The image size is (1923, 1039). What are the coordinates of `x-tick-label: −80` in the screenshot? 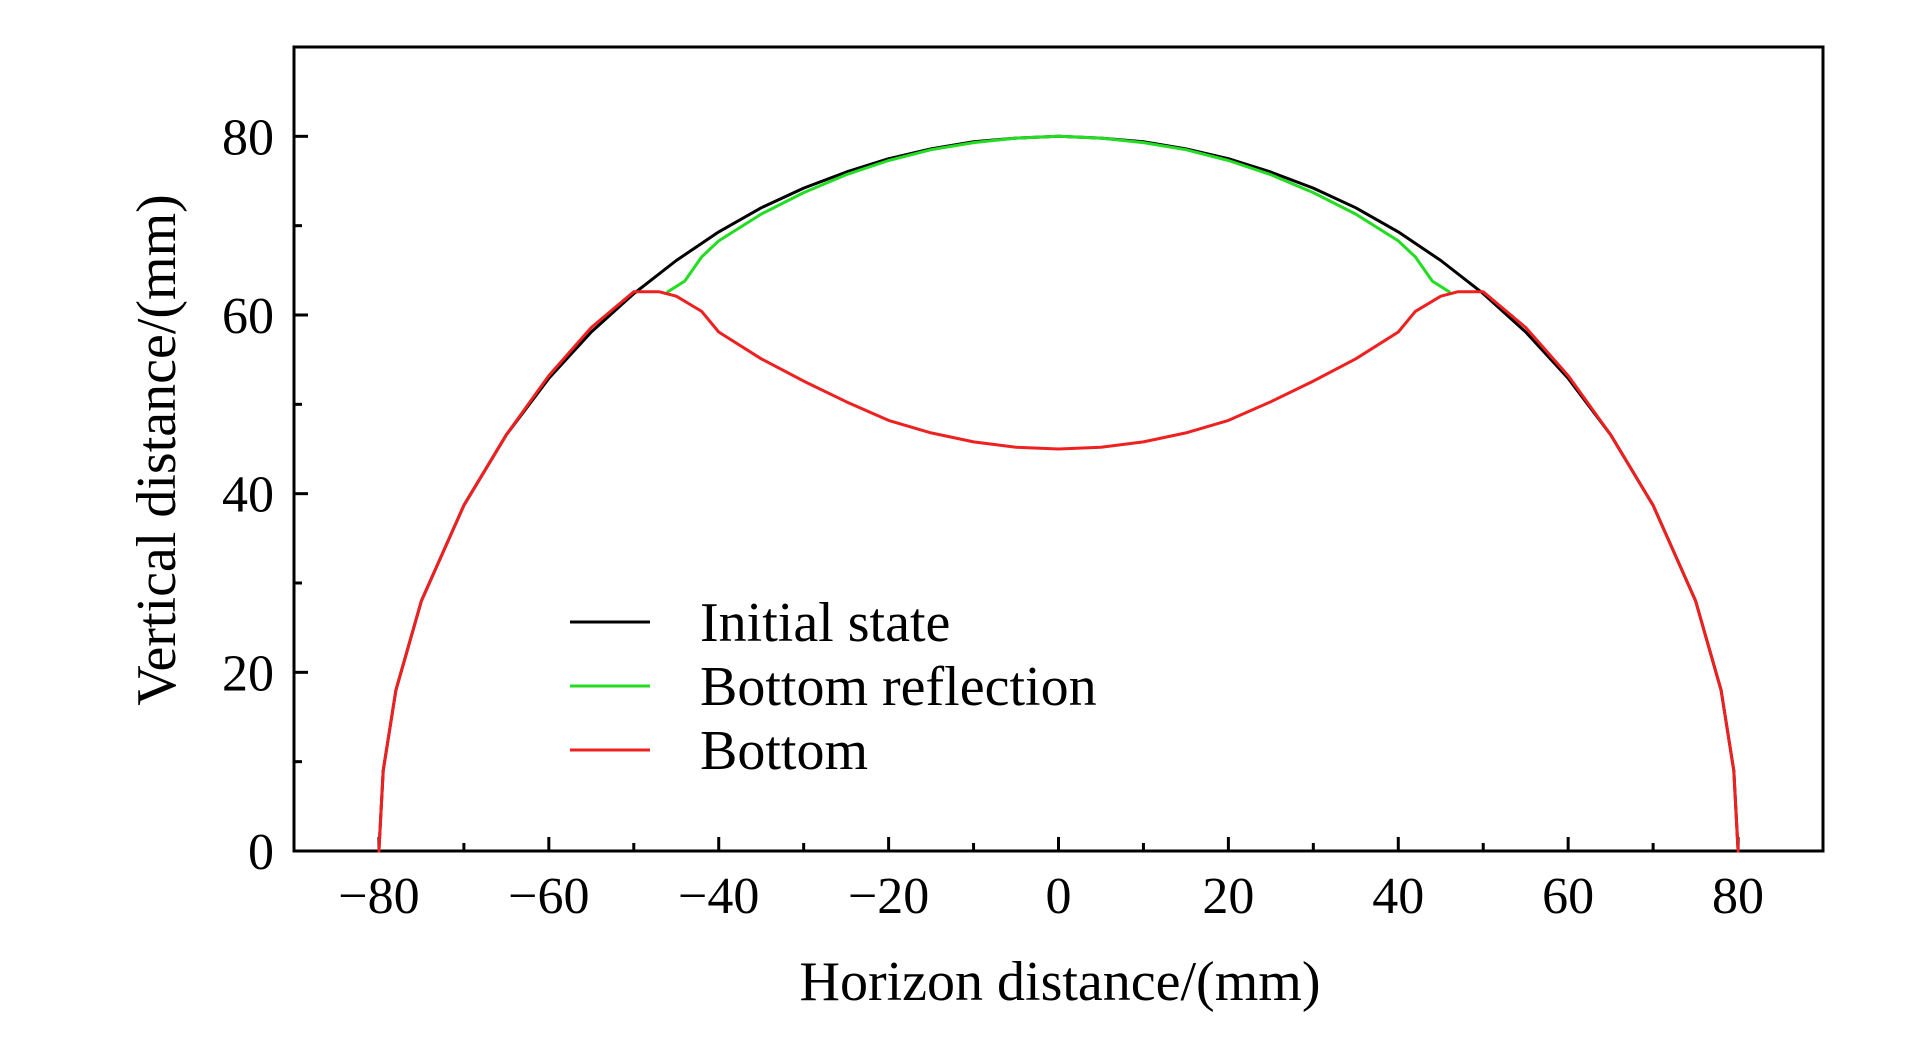 It's located at (378, 896).